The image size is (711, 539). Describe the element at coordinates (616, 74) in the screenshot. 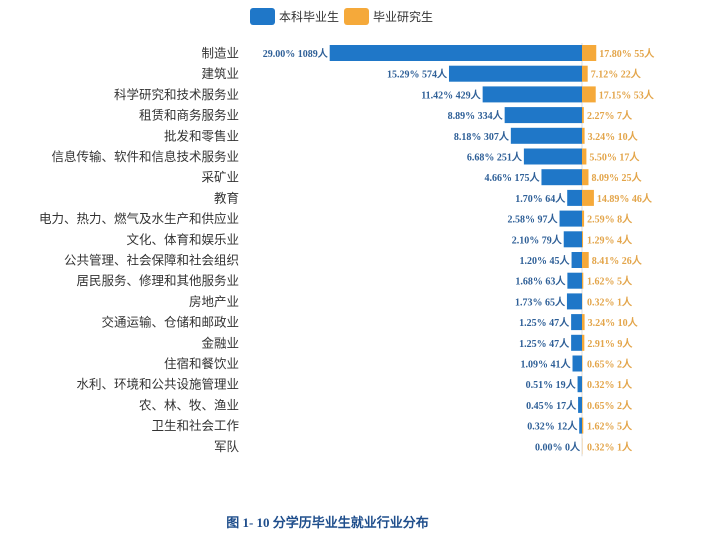

I see `data-label-postgrad: 7.12% 22人` at that location.